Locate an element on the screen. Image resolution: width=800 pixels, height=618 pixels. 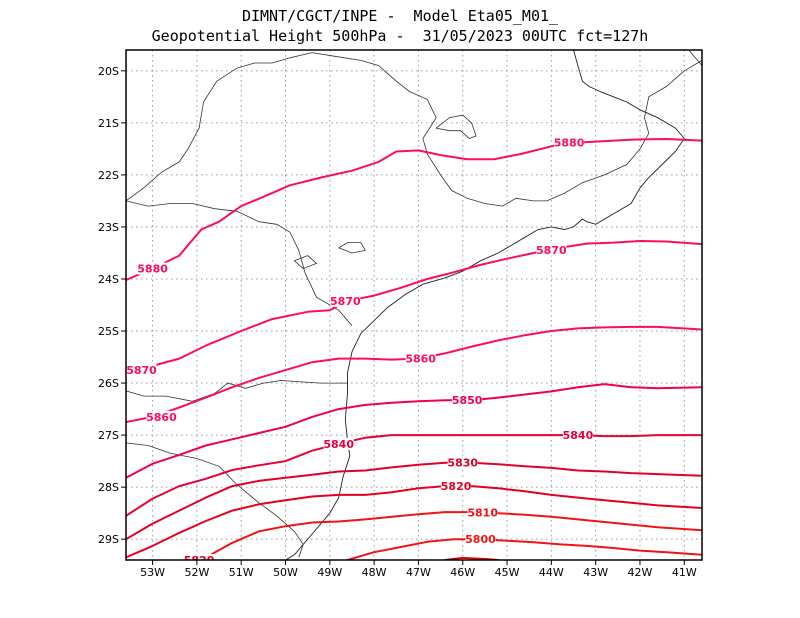
lon-tick-label: 45W is located at coordinates (507, 572).